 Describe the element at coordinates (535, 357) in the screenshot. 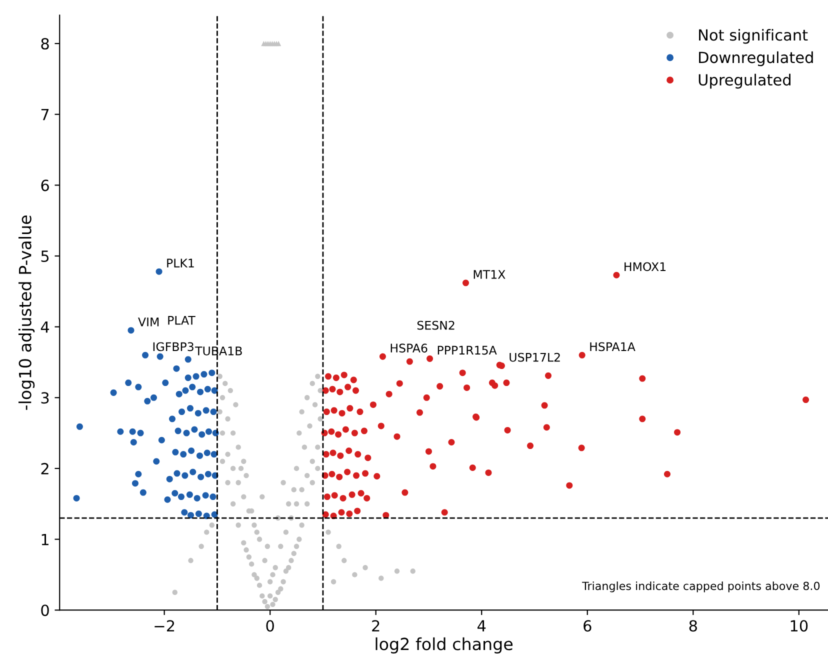

I see `annotation: USP17L2` at that location.